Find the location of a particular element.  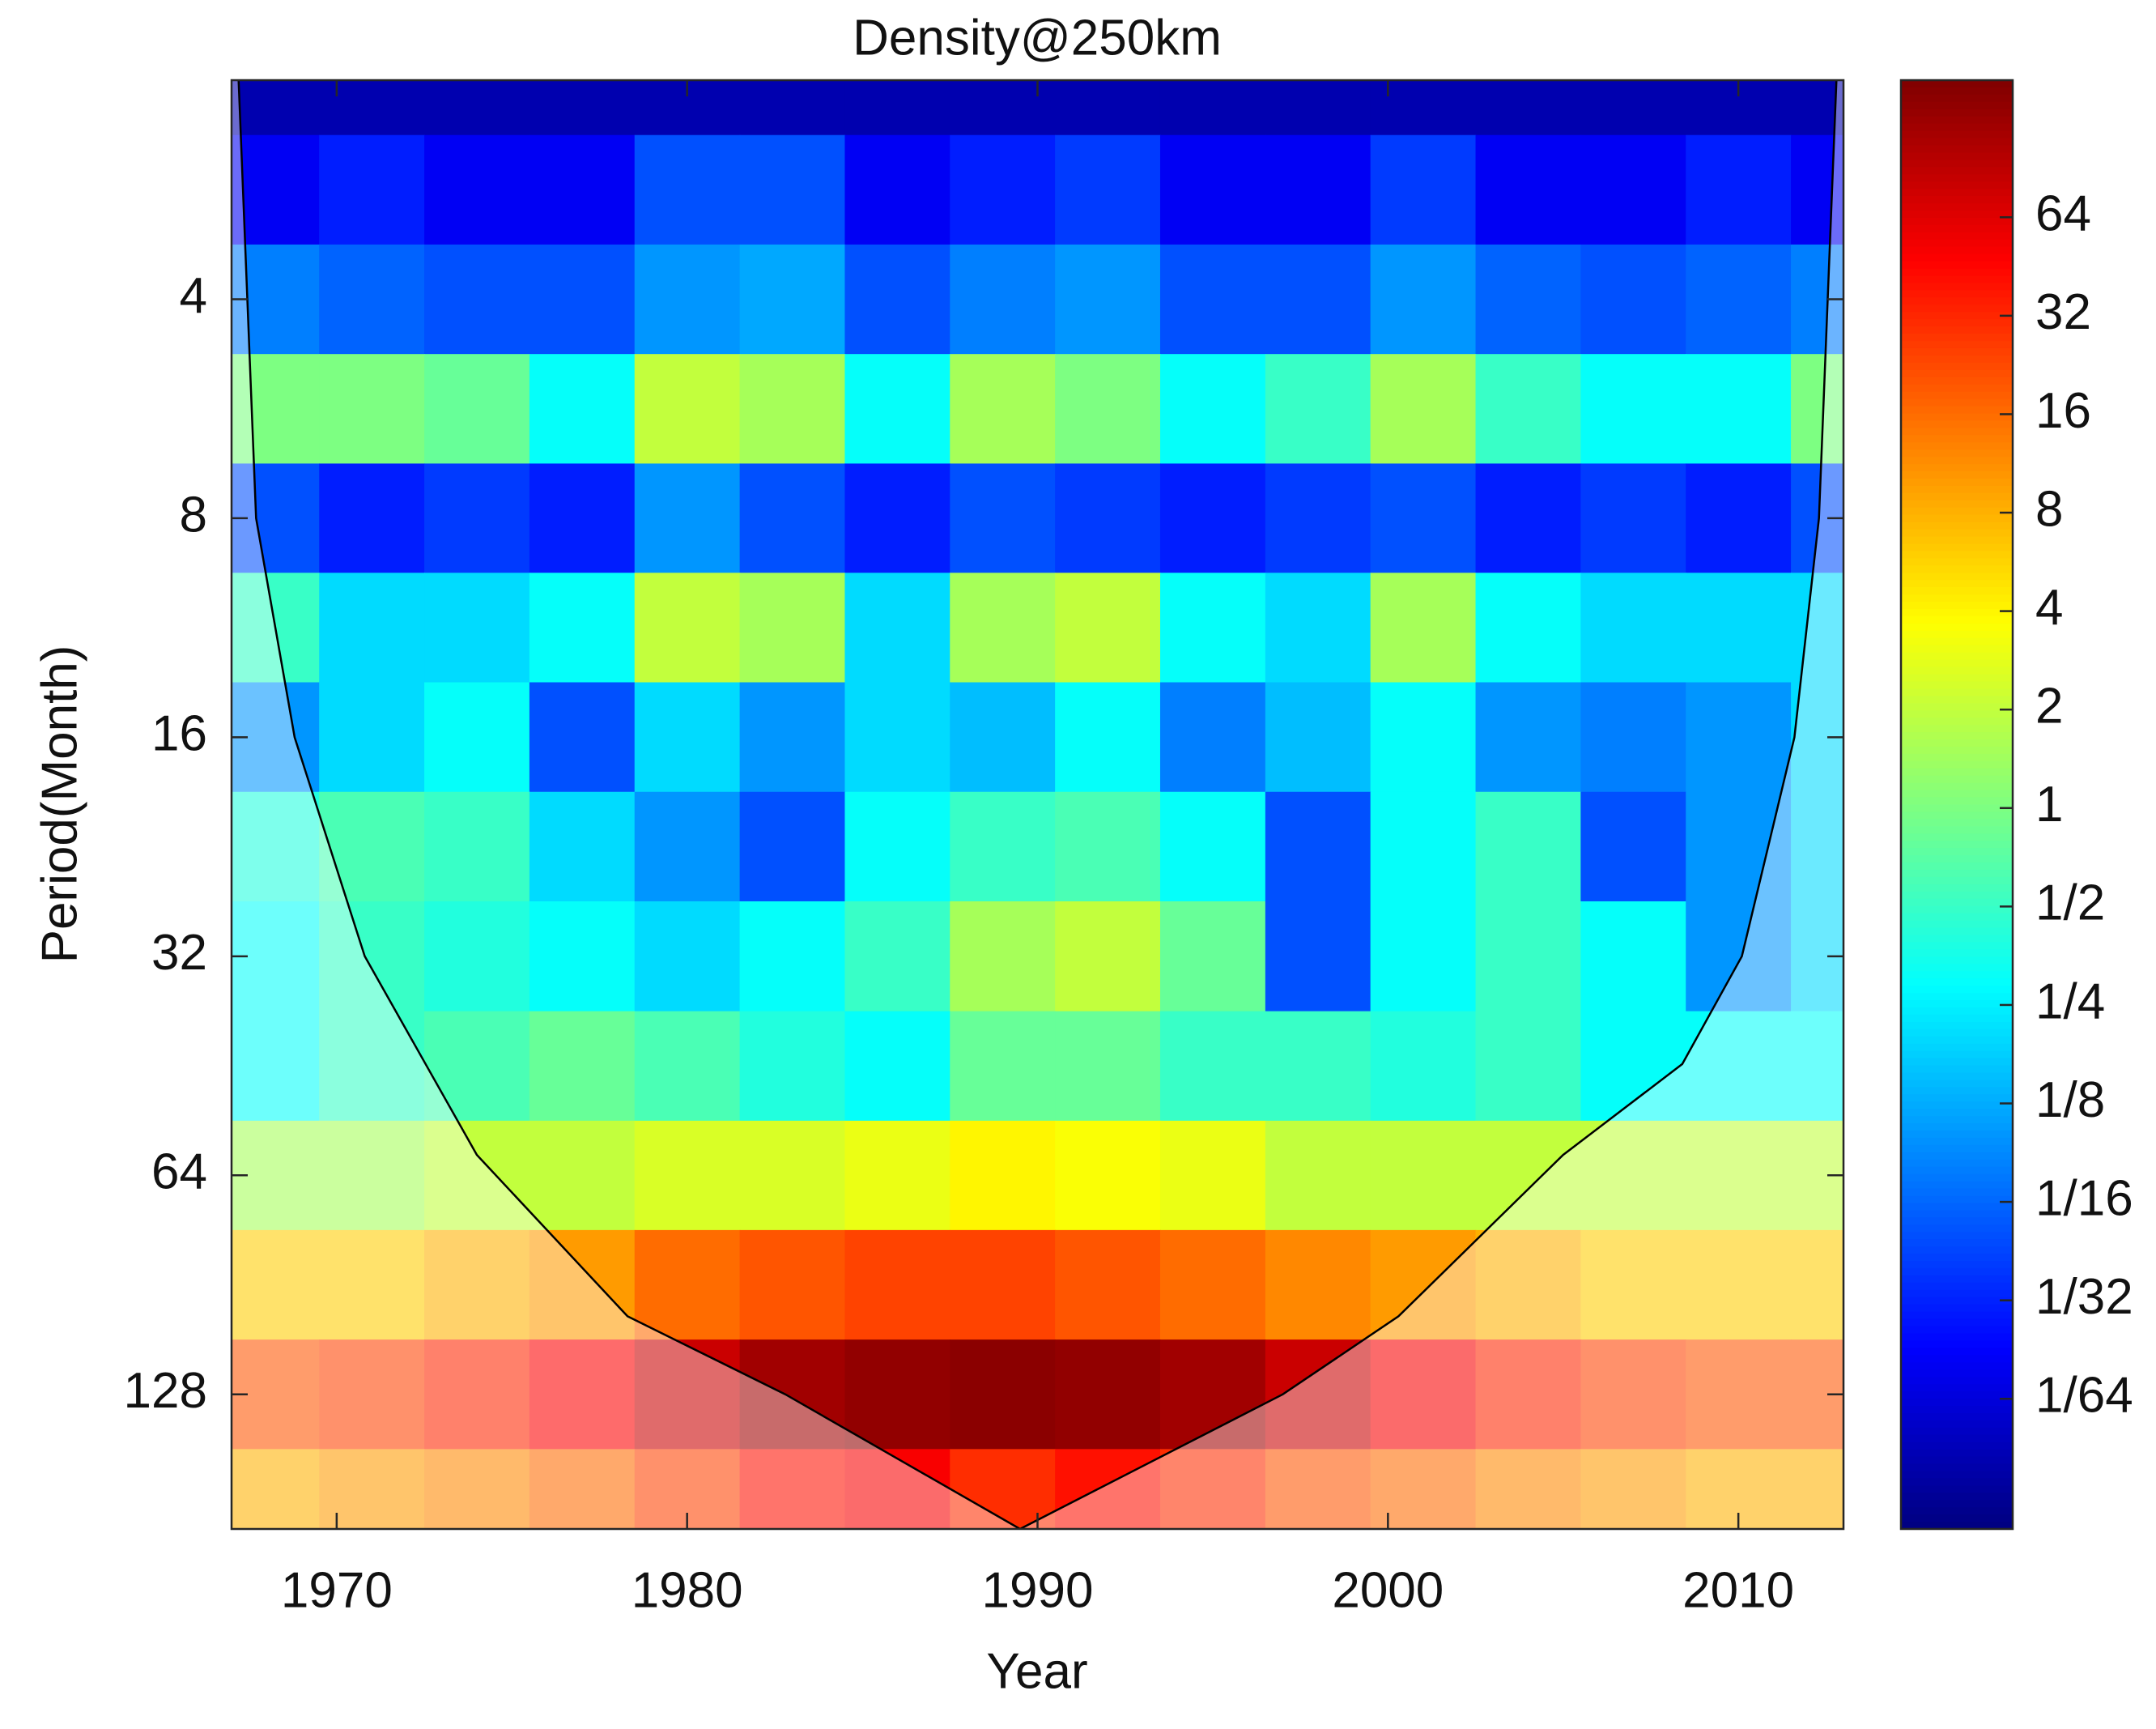

y-tick-label: 32 is located at coordinates (179, 953).